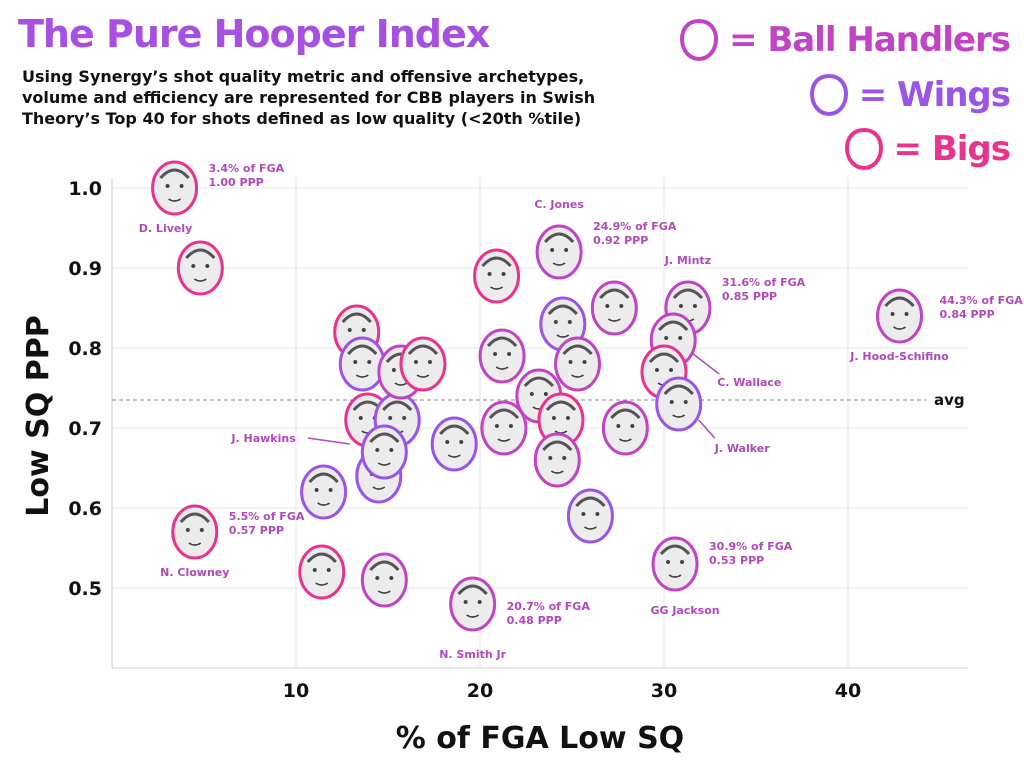 The height and width of the screenshot is (762, 1024). Describe the element at coordinates (751, 546) in the screenshot. I see `player-stat-fga: 30.9% of FGA` at that location.